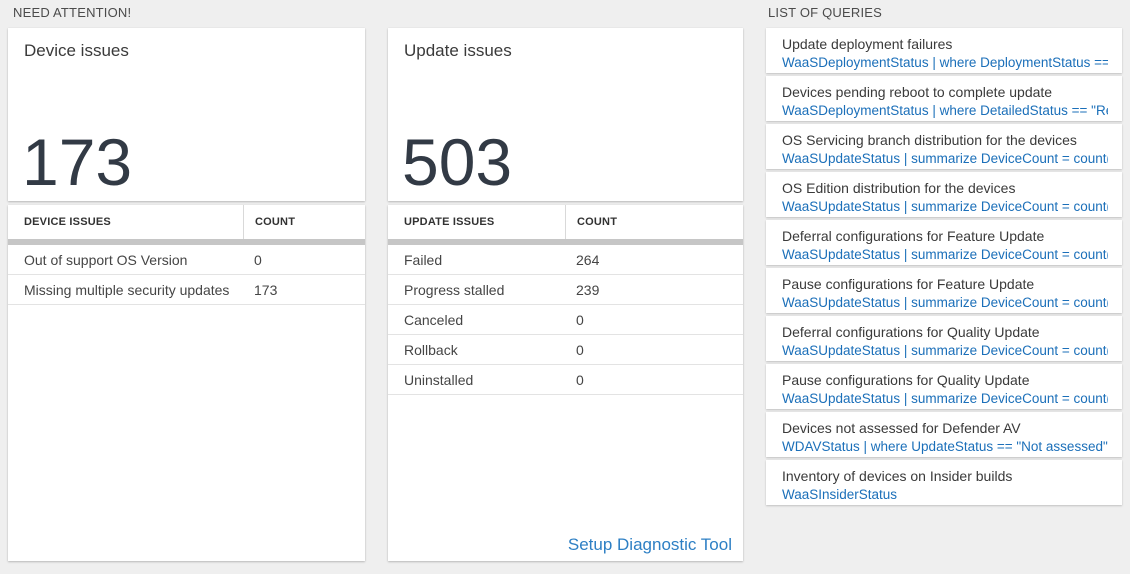 The image size is (1130, 574). Describe the element at coordinates (565, 350) in the screenshot. I see `update-table-row: Rollback 0` at that location.